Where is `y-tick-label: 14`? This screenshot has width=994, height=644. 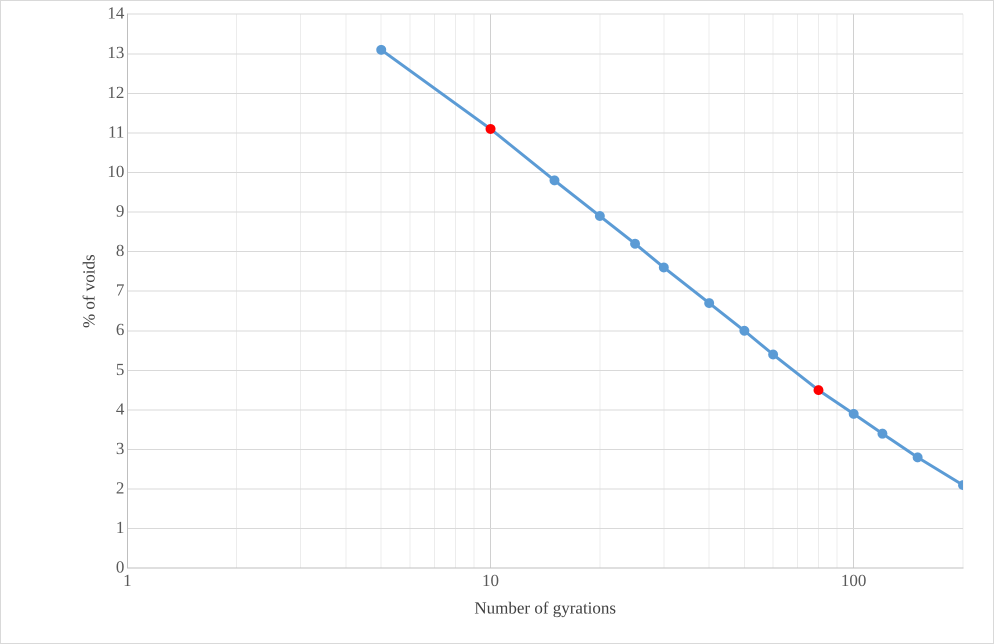
y-tick-label: 14 is located at coordinates (116, 13).